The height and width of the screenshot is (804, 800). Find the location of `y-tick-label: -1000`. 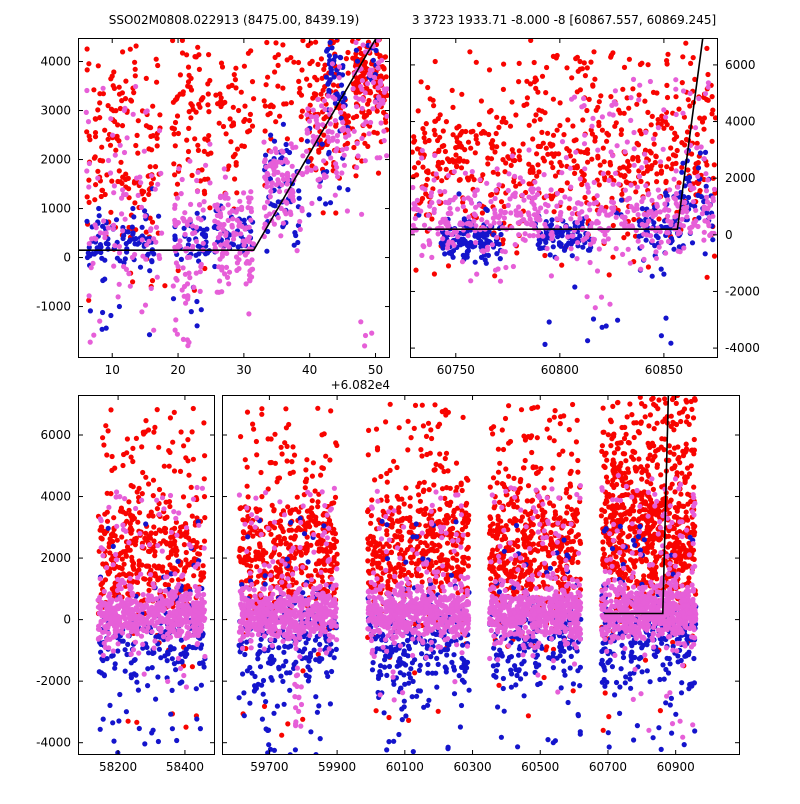

y-tick-label: -1000 is located at coordinates (53, 307).